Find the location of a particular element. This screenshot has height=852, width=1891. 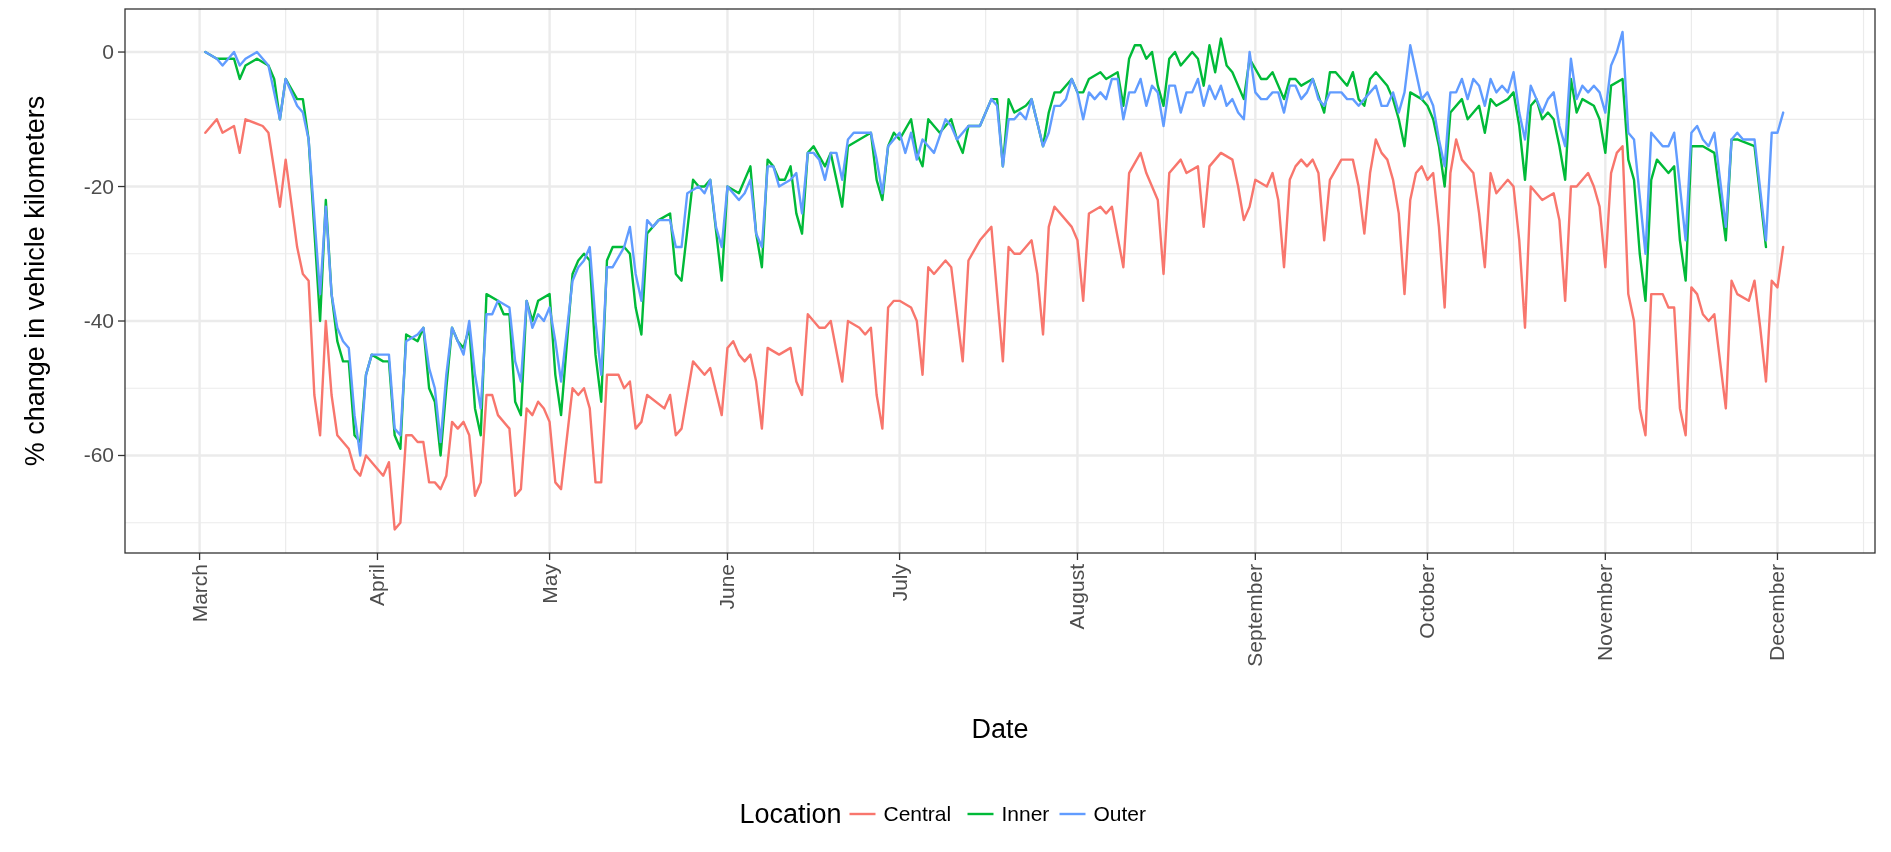

x-tick-label: April is located at coordinates (377, 585).